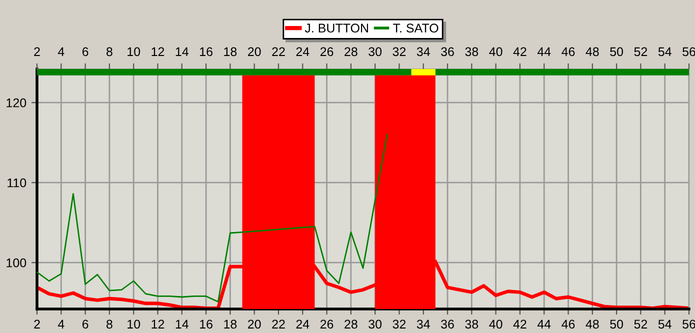 This screenshot has width=695, height=333. I want to click on x2-tick-label: 56, so click(688, 51).